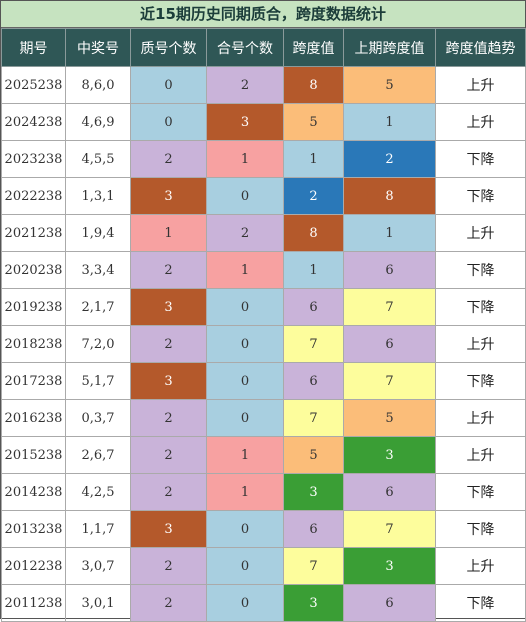 Image resolution: width=526 pixels, height=622 pixels. What do you see at coordinates (33, 529) in the screenshot?
I see `cell: 2013238` at bounding box center [33, 529].